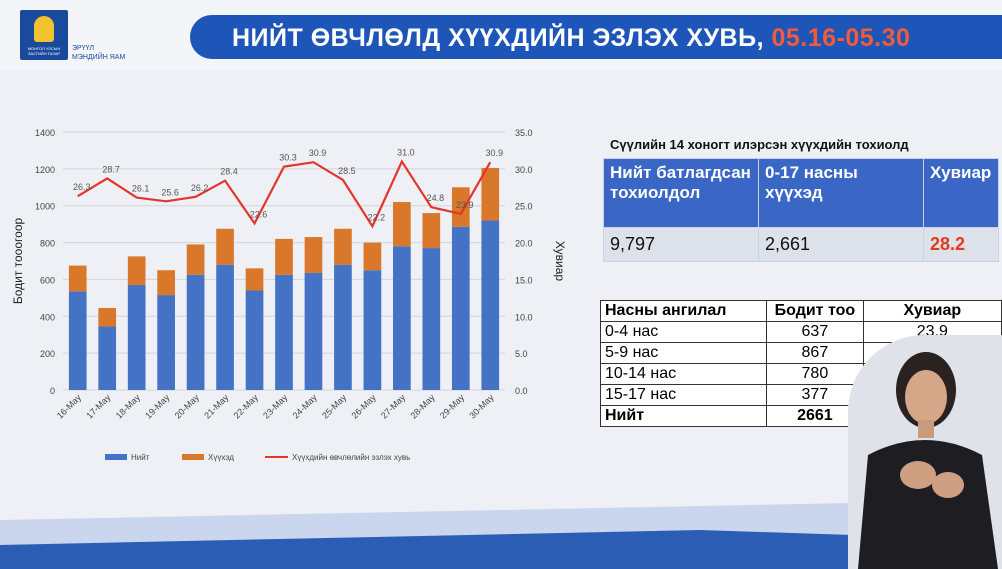 The image size is (1002, 569). Describe the element at coordinates (932, 311) in the screenshot. I see `age-header-percent: Хувиар` at that location.